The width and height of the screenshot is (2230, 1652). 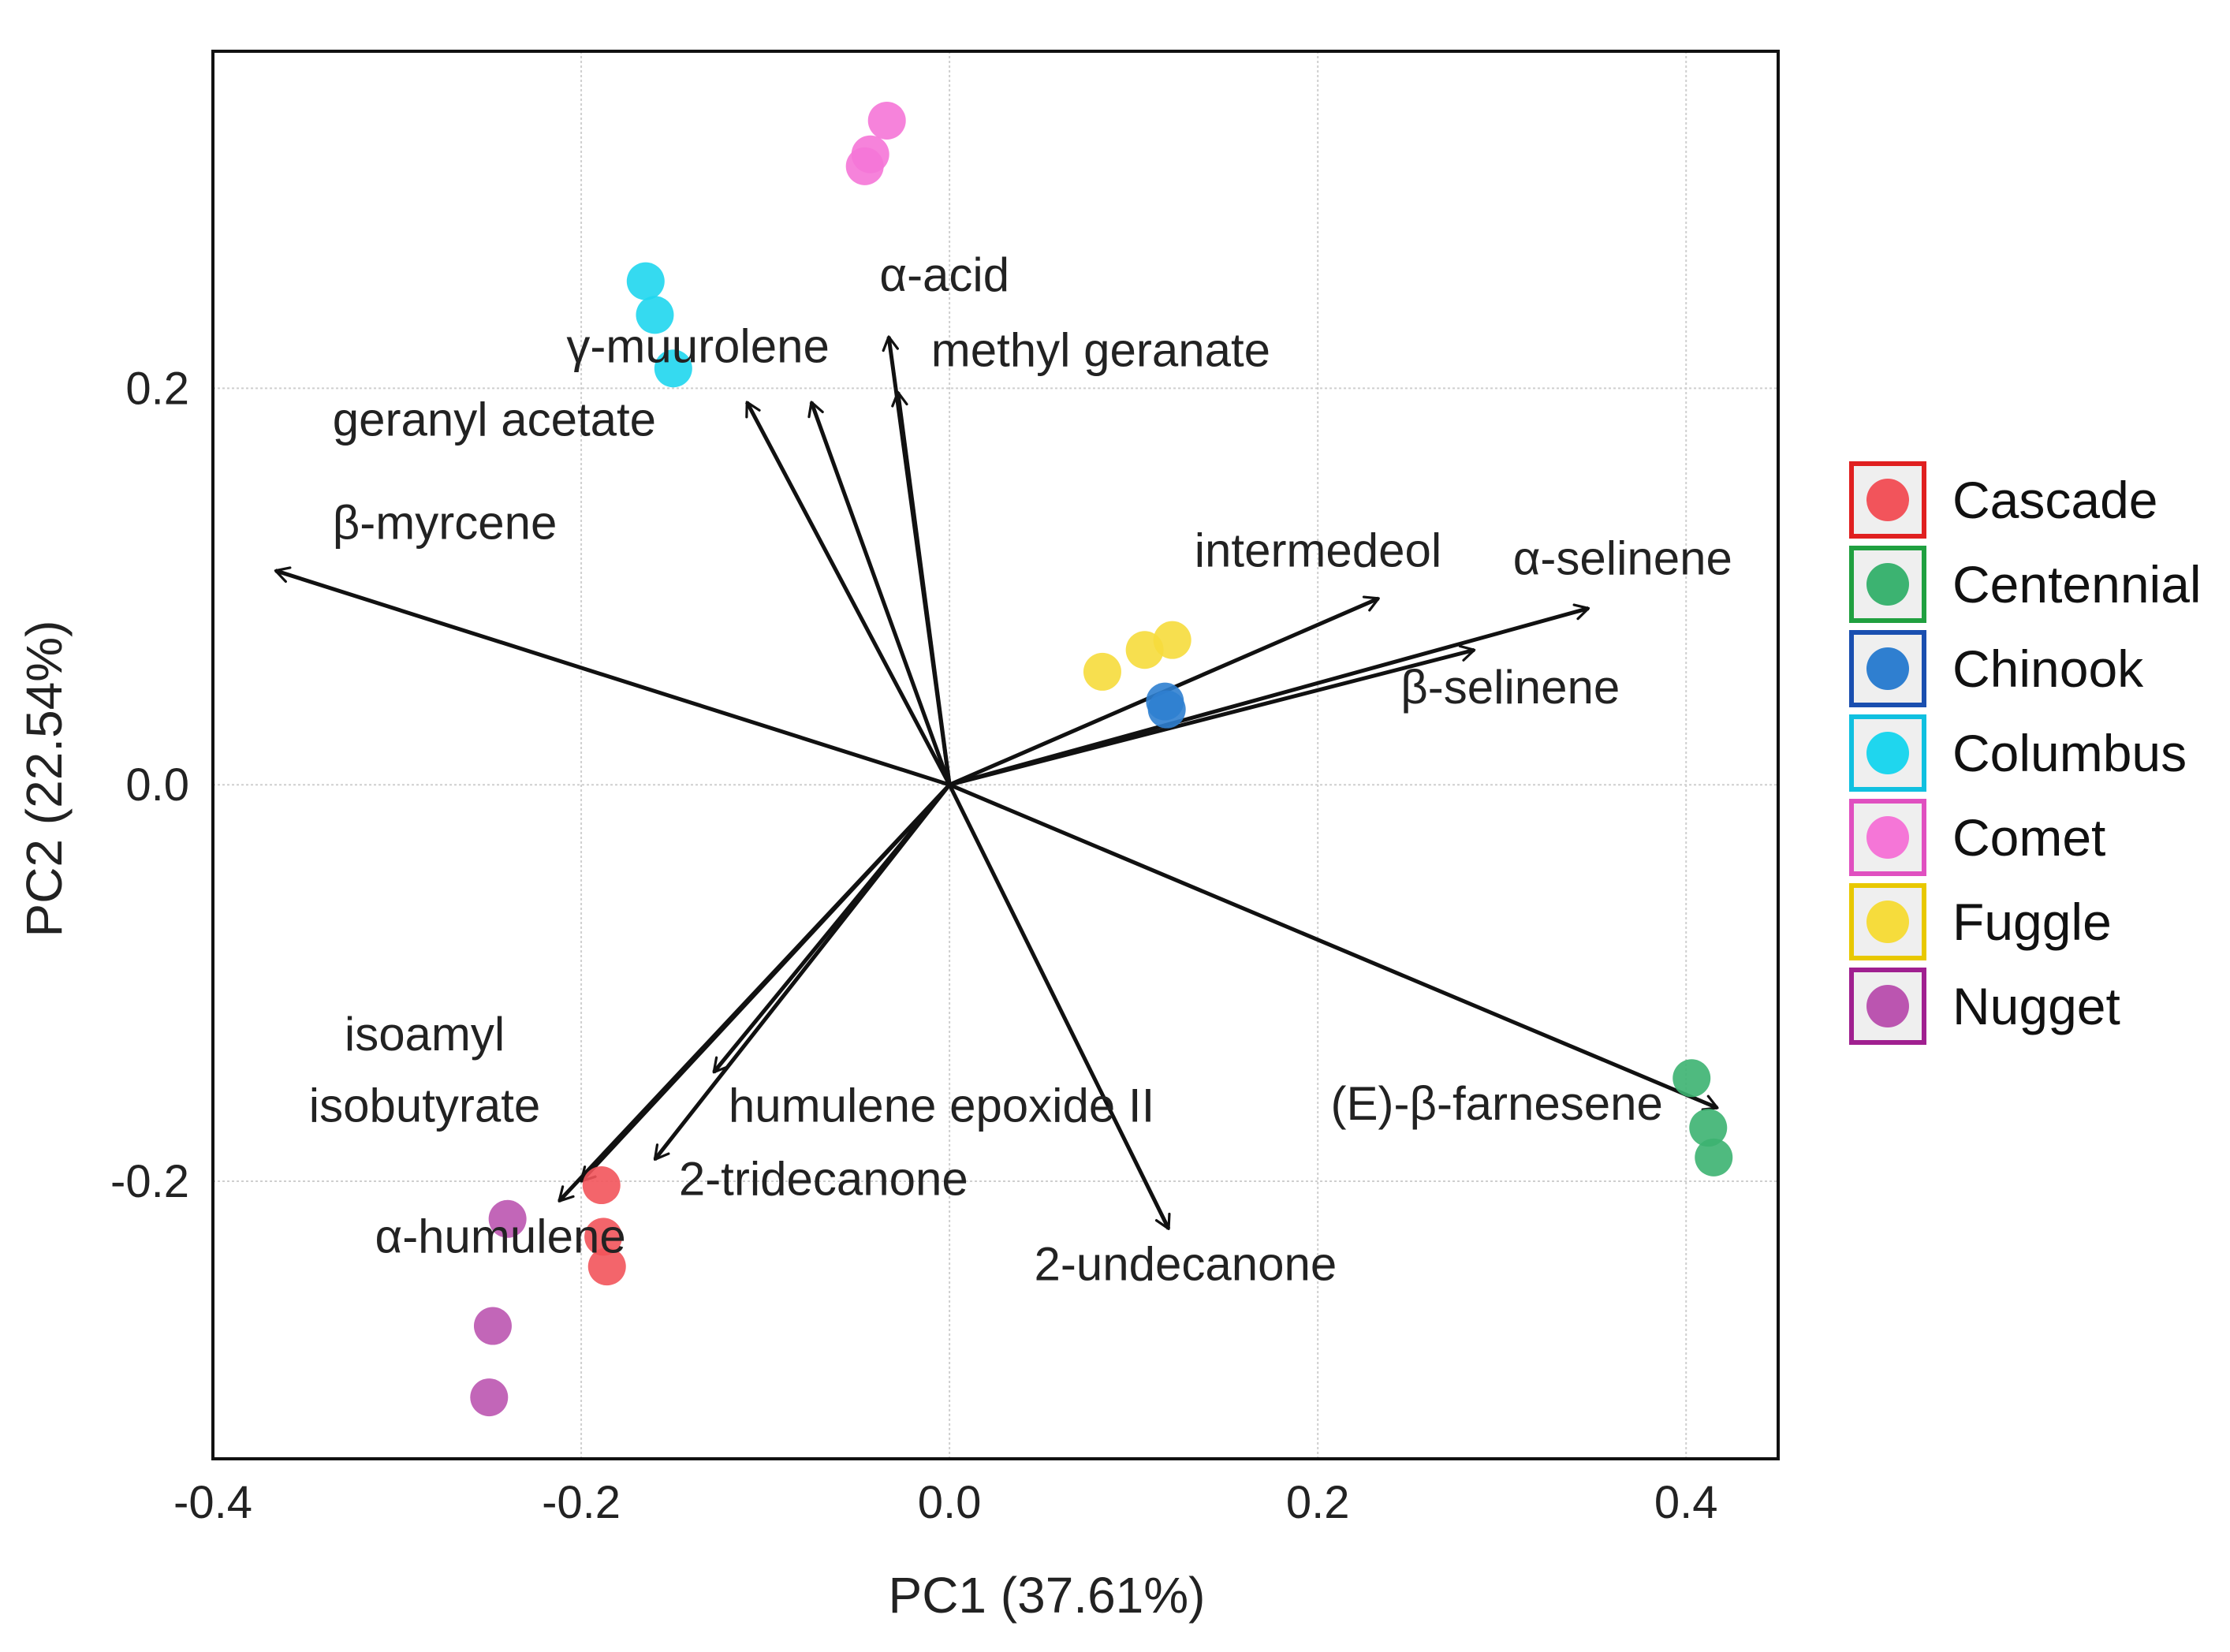 I want to click on legend-label-centennial: Centennial, so click(x=2077, y=584).